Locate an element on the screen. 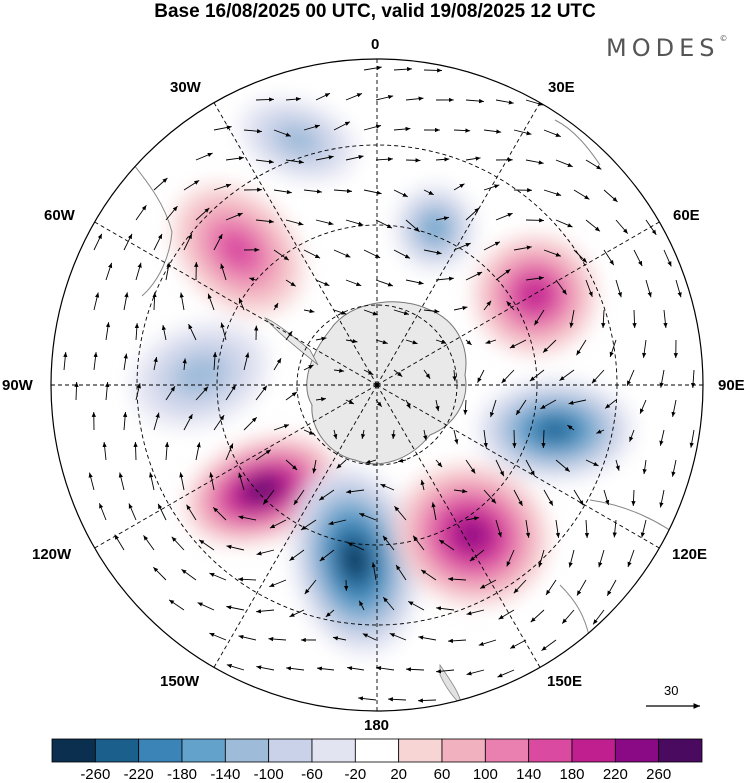  lon-label-60e: 60E is located at coordinates (686, 215).